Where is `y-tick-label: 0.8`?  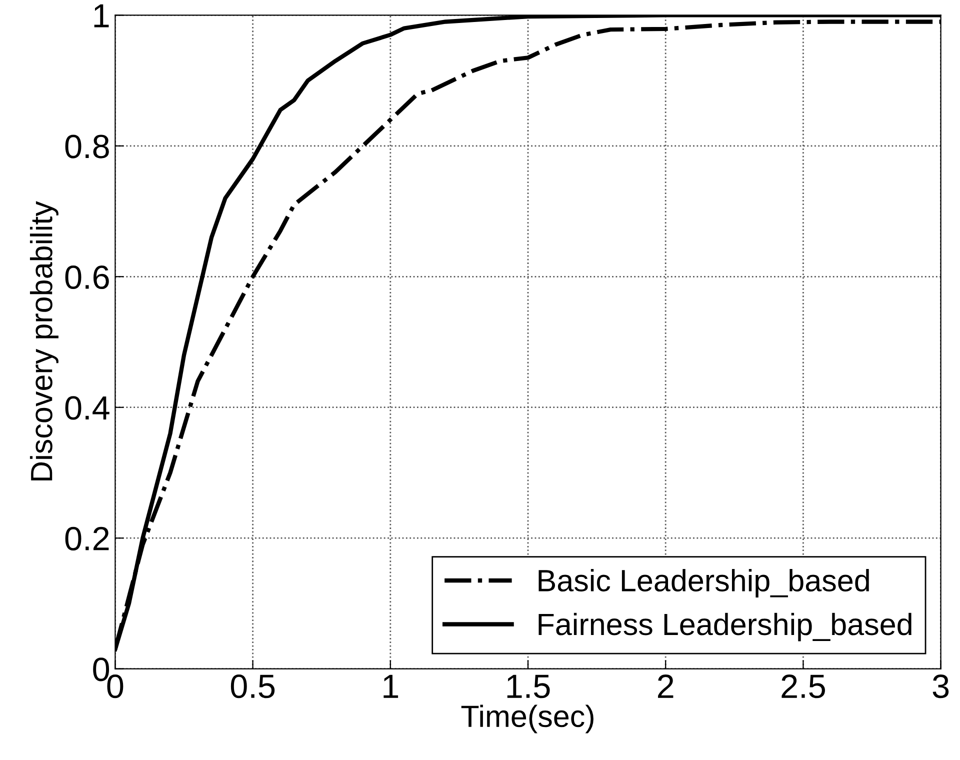
y-tick-label: 0.8 is located at coordinates (87, 146).